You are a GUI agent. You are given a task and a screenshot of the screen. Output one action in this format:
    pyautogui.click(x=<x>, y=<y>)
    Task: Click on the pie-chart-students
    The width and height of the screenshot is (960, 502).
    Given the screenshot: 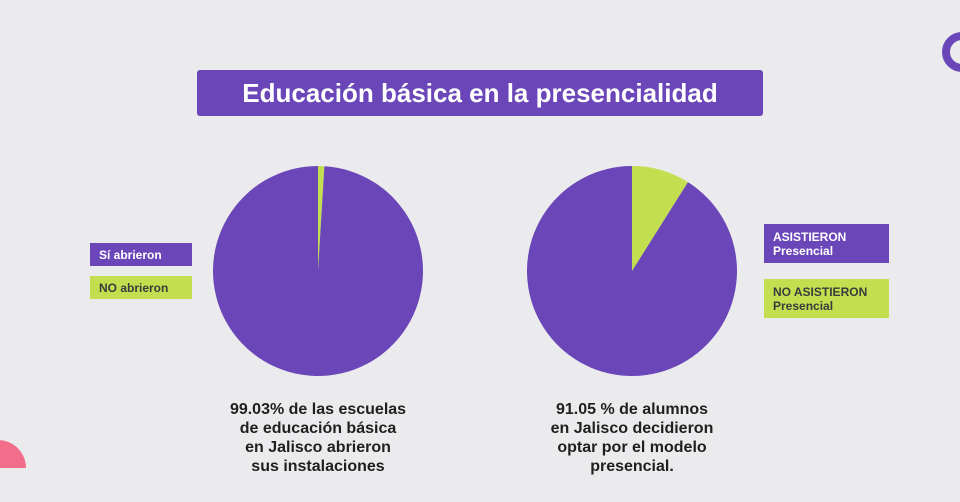 What is the action you would take?
    pyautogui.click(x=632, y=271)
    